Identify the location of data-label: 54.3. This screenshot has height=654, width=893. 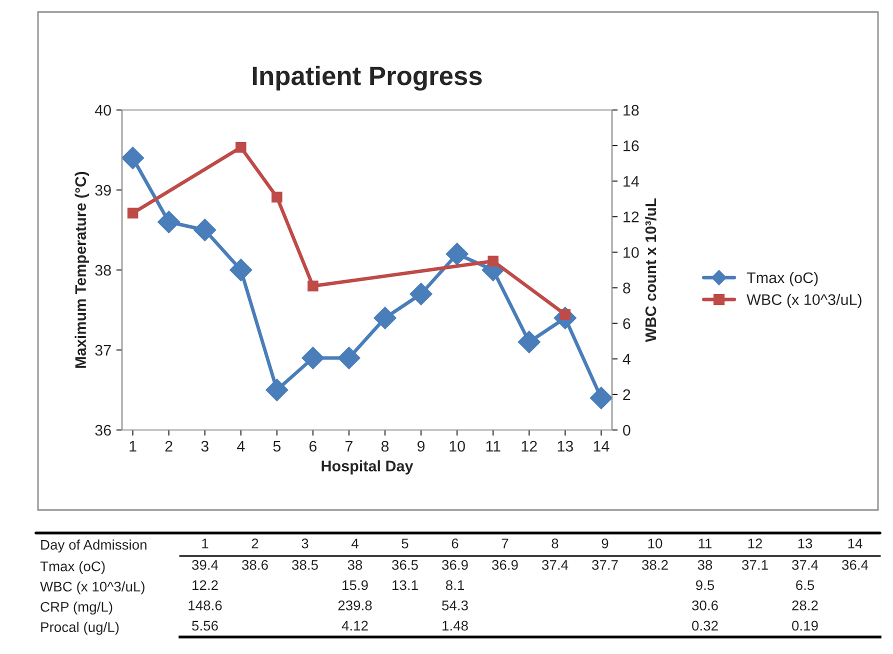
(455, 605).